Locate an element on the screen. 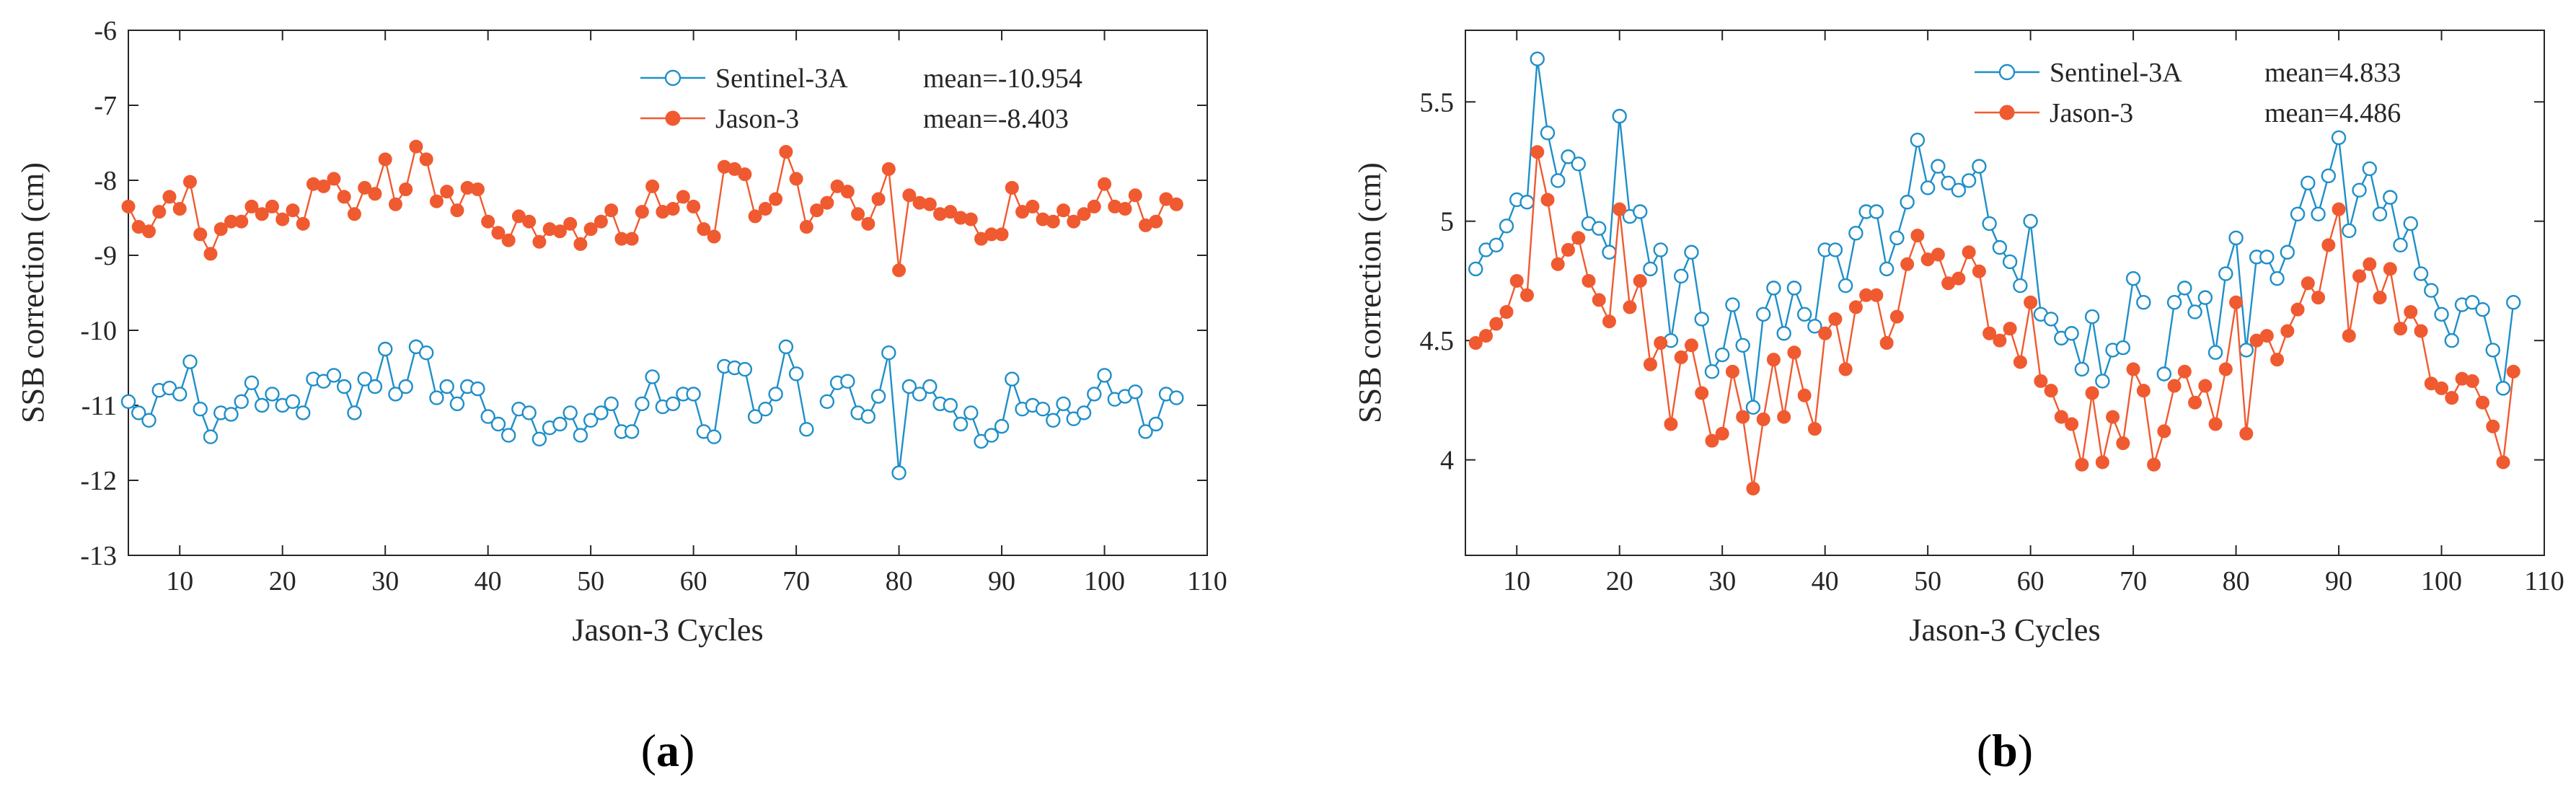 The image size is (2576, 802). panel-b-x-tick-label: 90 is located at coordinates (2338, 581).